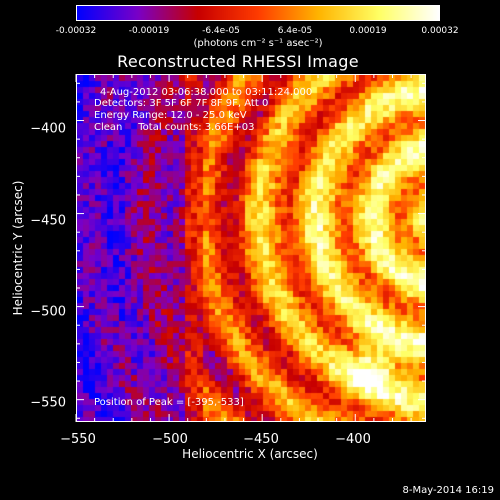 The width and height of the screenshot is (500, 500). I want to click on clean-counts-label: Clean Total counts: 3.66E+03, so click(174, 127).